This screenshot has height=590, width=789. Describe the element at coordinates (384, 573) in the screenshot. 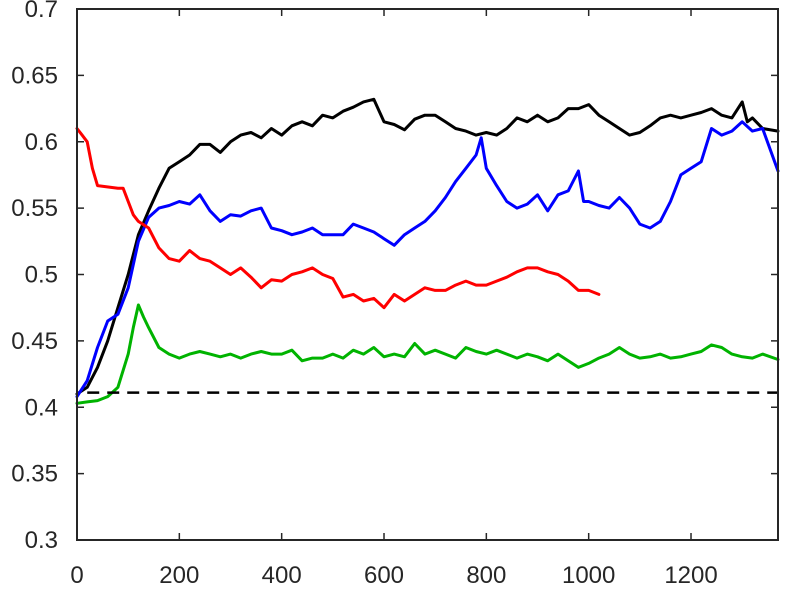

I see `x-tick-label: 600` at that location.